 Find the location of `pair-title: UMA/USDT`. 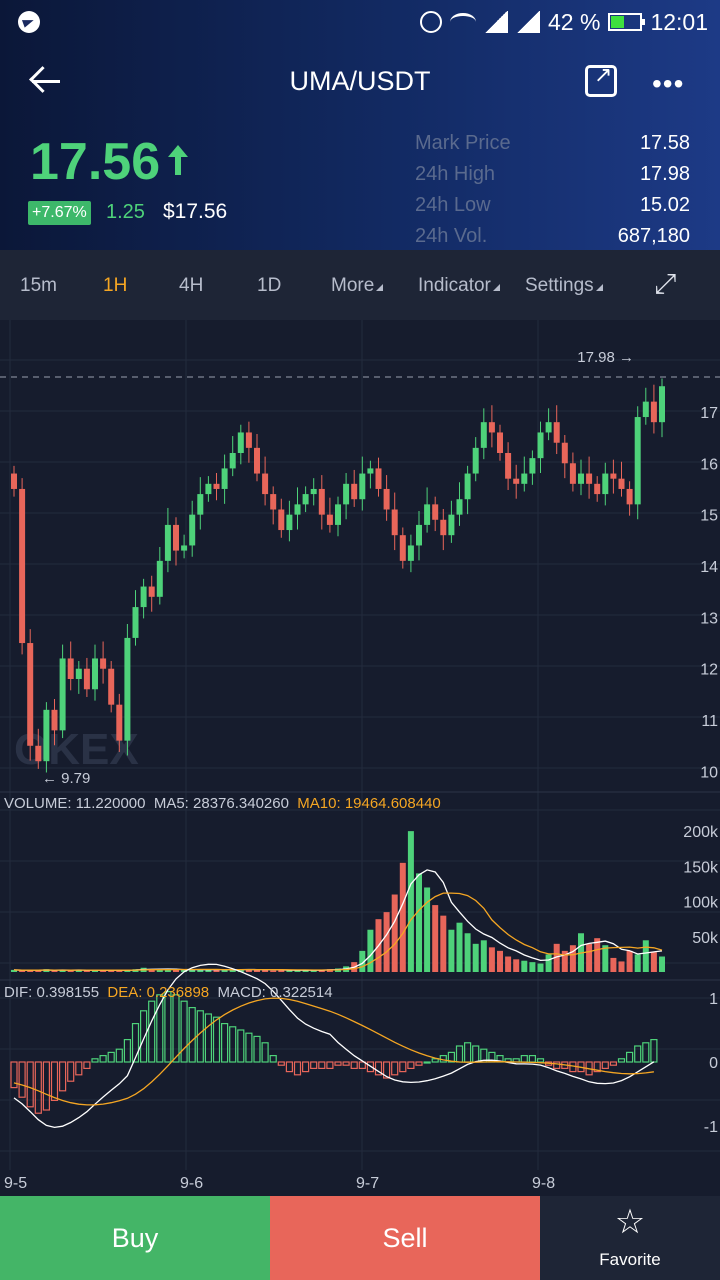

pair-title: UMA/USDT is located at coordinates (360, 81).